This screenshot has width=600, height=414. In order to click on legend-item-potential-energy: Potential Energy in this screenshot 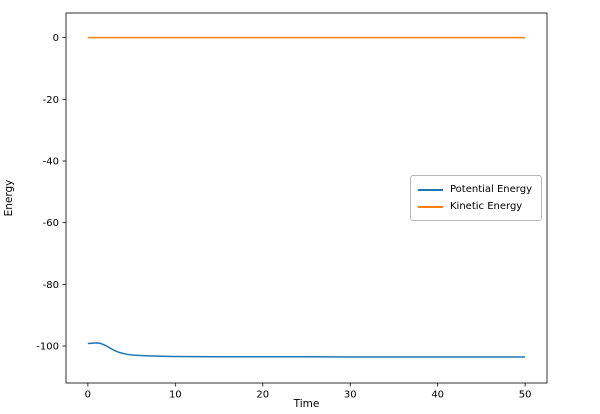, I will do `click(475, 189)`.